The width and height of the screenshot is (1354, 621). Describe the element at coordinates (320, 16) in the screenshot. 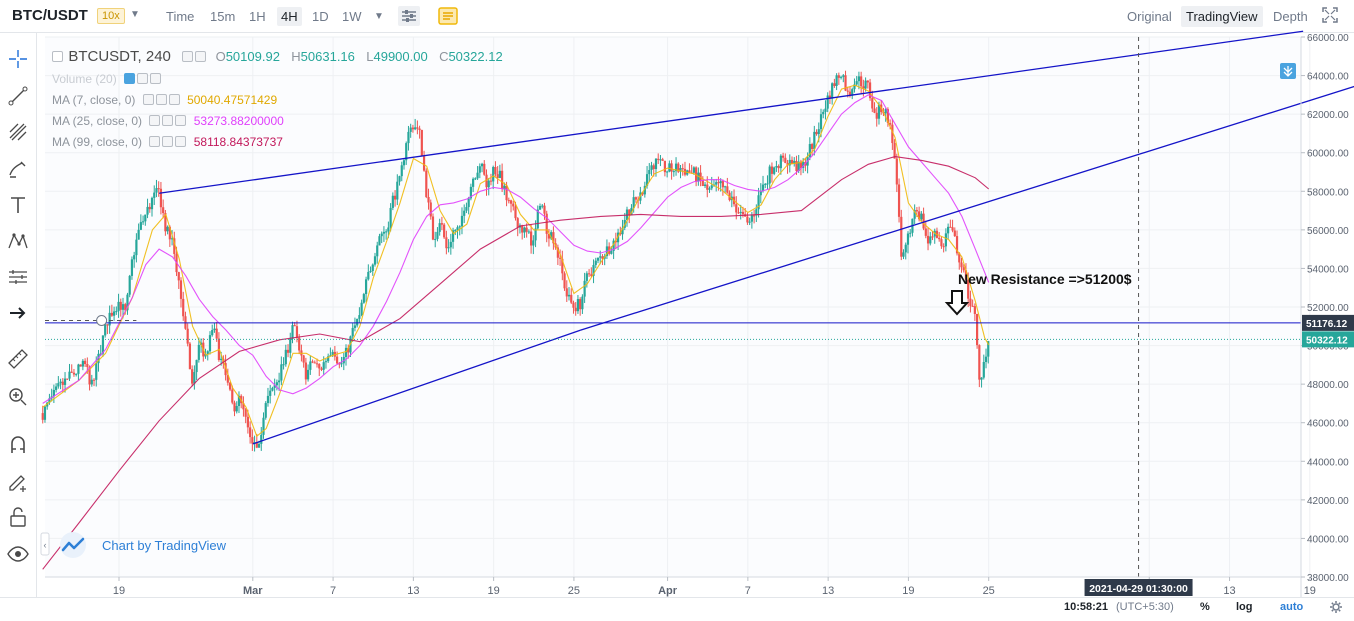

I see `timeframe-1d: 1D` at that location.